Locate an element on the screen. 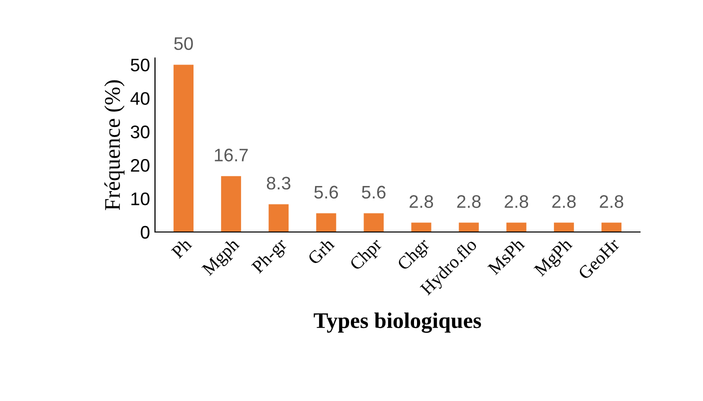 This screenshot has height=401, width=703. y-tick-label: 20 is located at coordinates (140, 165).